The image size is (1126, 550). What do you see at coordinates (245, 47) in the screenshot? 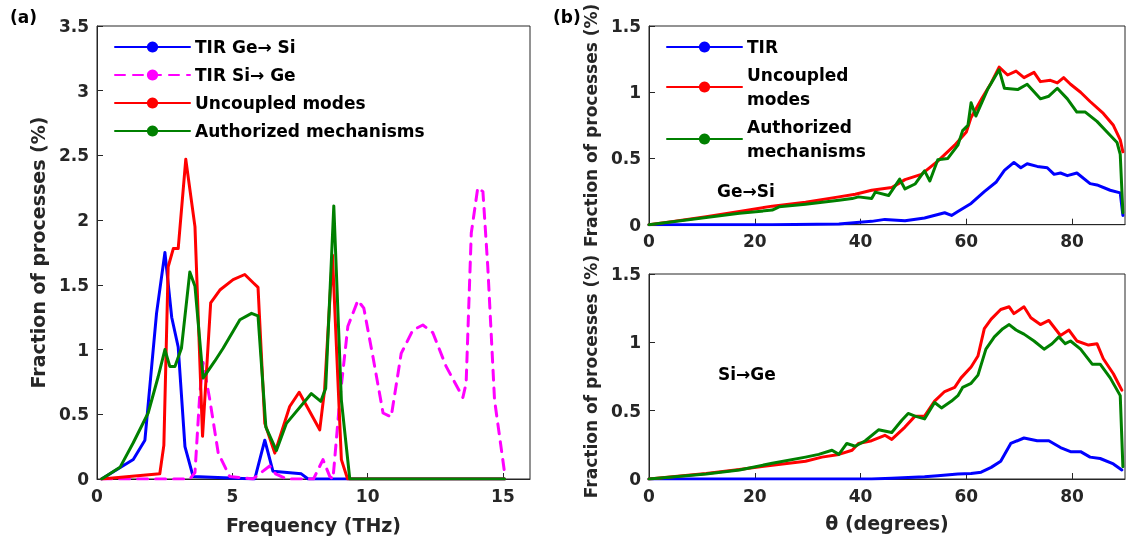
I see `legend-label: TIR Ge→ Si` at bounding box center [245, 47].